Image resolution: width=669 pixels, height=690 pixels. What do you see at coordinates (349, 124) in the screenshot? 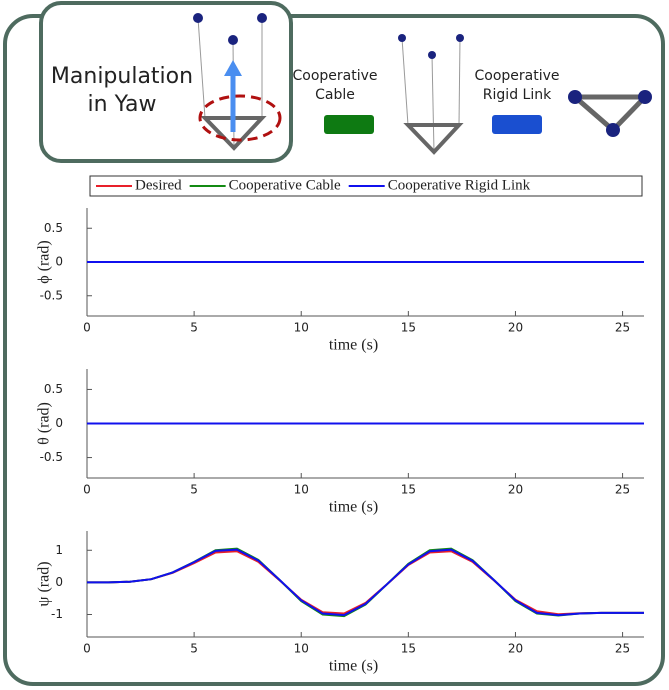
I see `cable-swatch` at bounding box center [349, 124].